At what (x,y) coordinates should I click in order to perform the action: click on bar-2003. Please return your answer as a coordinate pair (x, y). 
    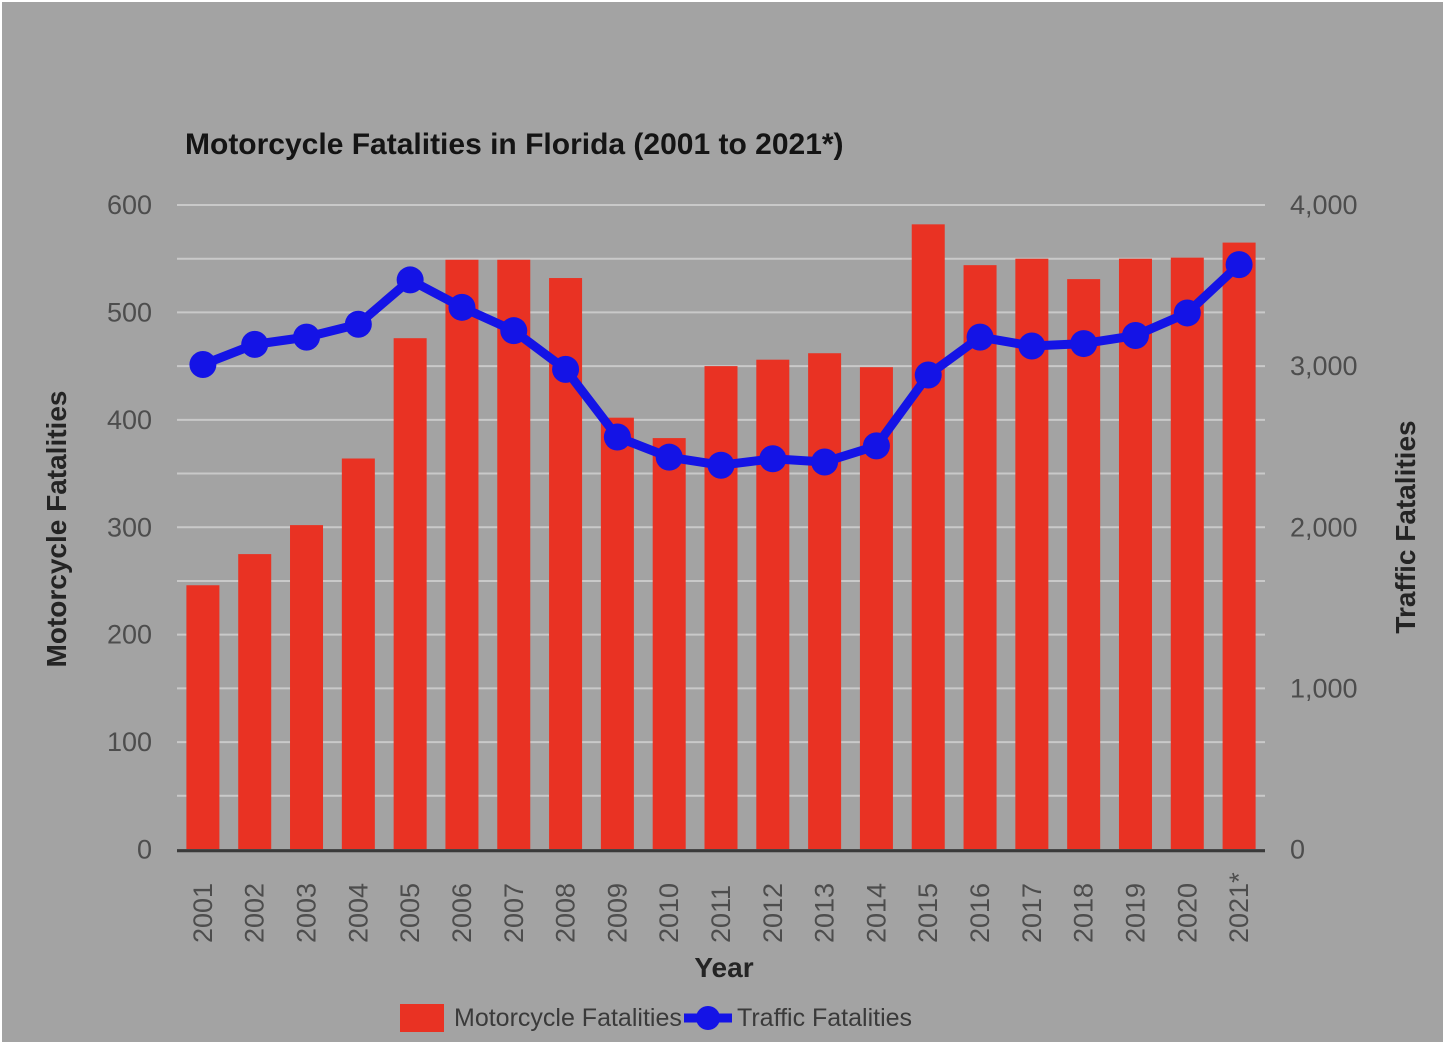
    Looking at the image, I should click on (307, 687).